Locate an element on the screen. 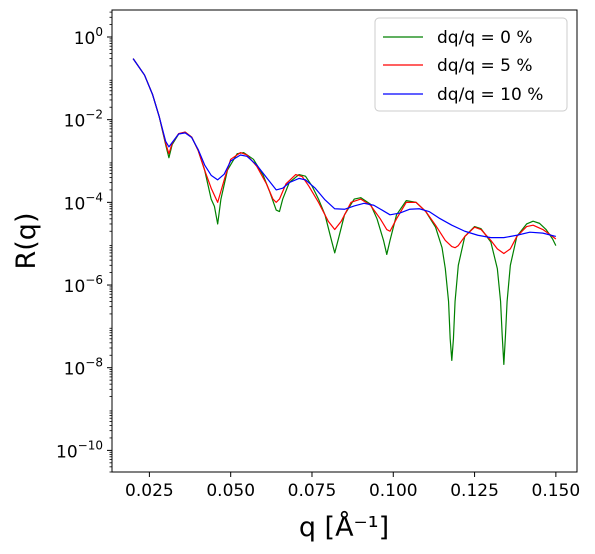 Image resolution: width=595 pixels, height=554 pixels. x-tick-label: 0.025 is located at coordinates (149, 491).